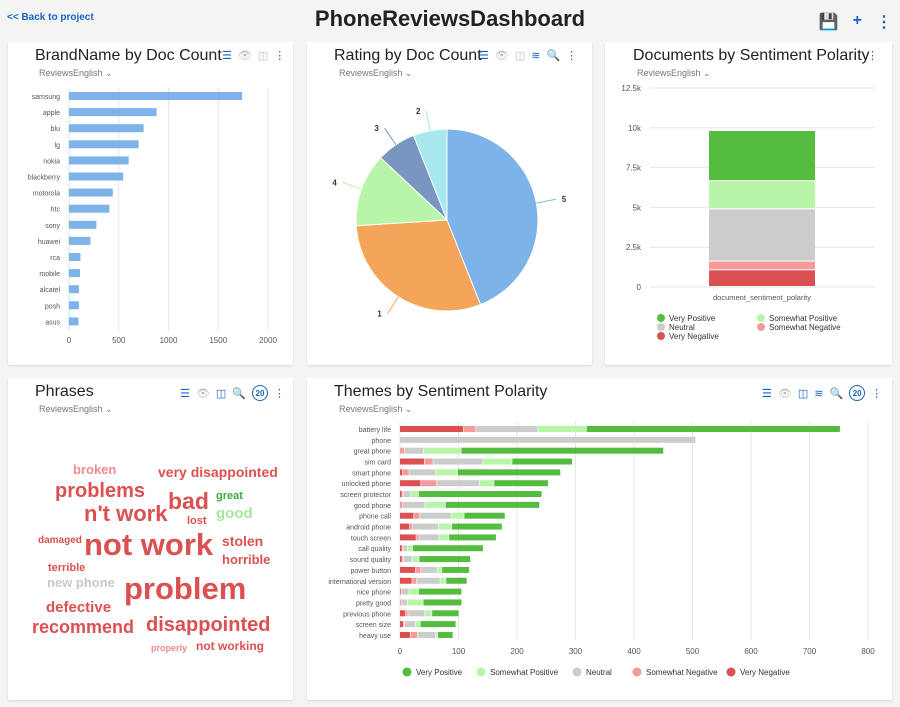 This screenshot has width=900, height=707. Describe the element at coordinates (50, 17) in the screenshot. I see `back-to-project-link: << Back to project` at that location.